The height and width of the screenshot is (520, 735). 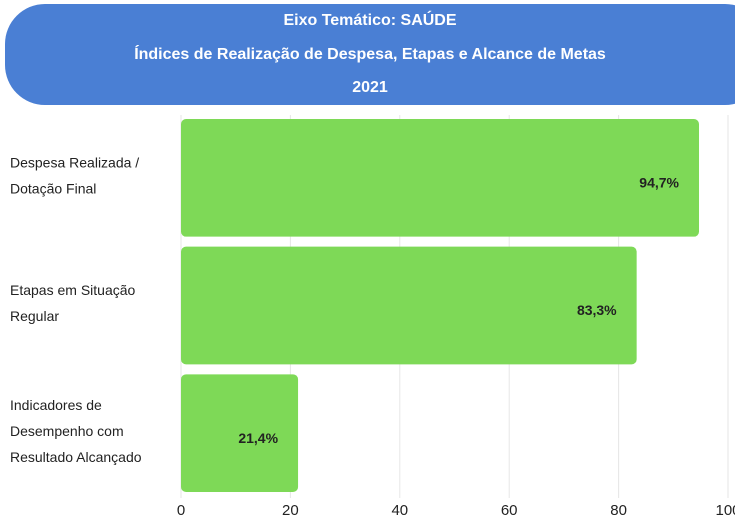 What do you see at coordinates (659, 183) in the screenshot?
I see `value-label: 94,7%` at bounding box center [659, 183].